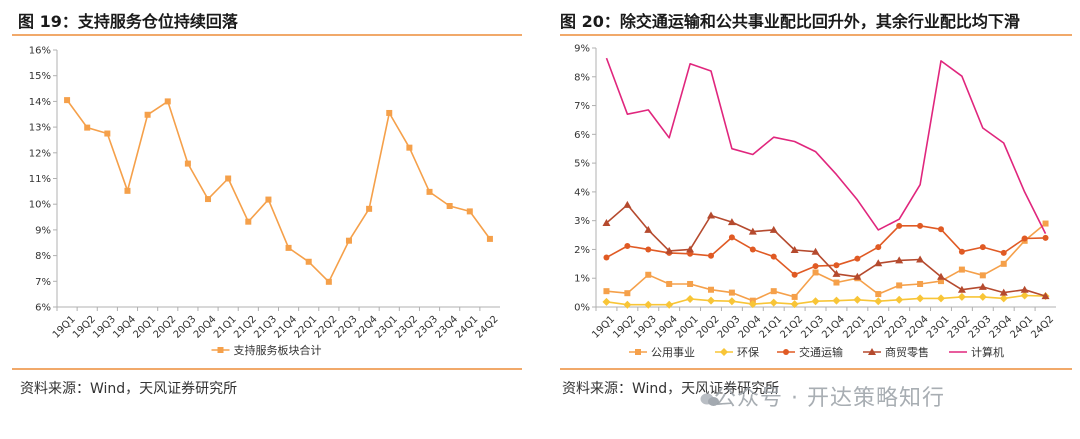 The width and height of the screenshot is (1080, 439). What do you see at coordinates (582, 49) in the screenshot?
I see `y-tick-label: 9%` at bounding box center [582, 49].